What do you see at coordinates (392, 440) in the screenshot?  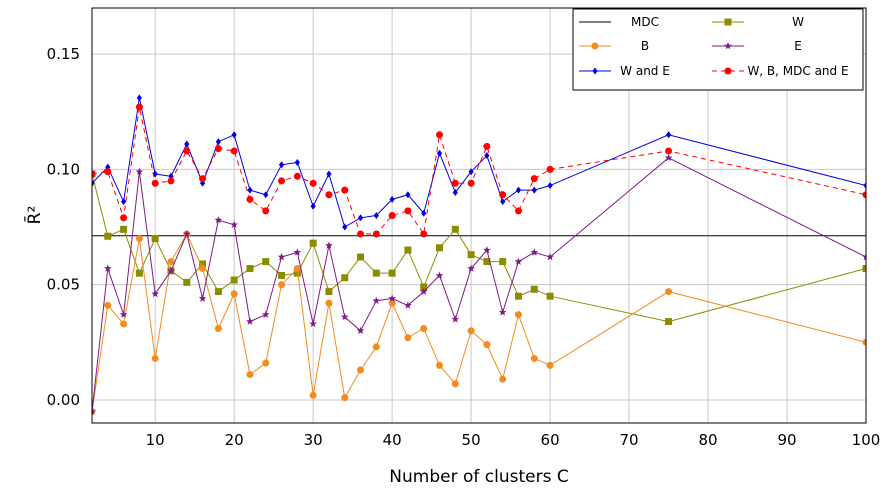 I see `x-tick-label: 40` at bounding box center [392, 440].